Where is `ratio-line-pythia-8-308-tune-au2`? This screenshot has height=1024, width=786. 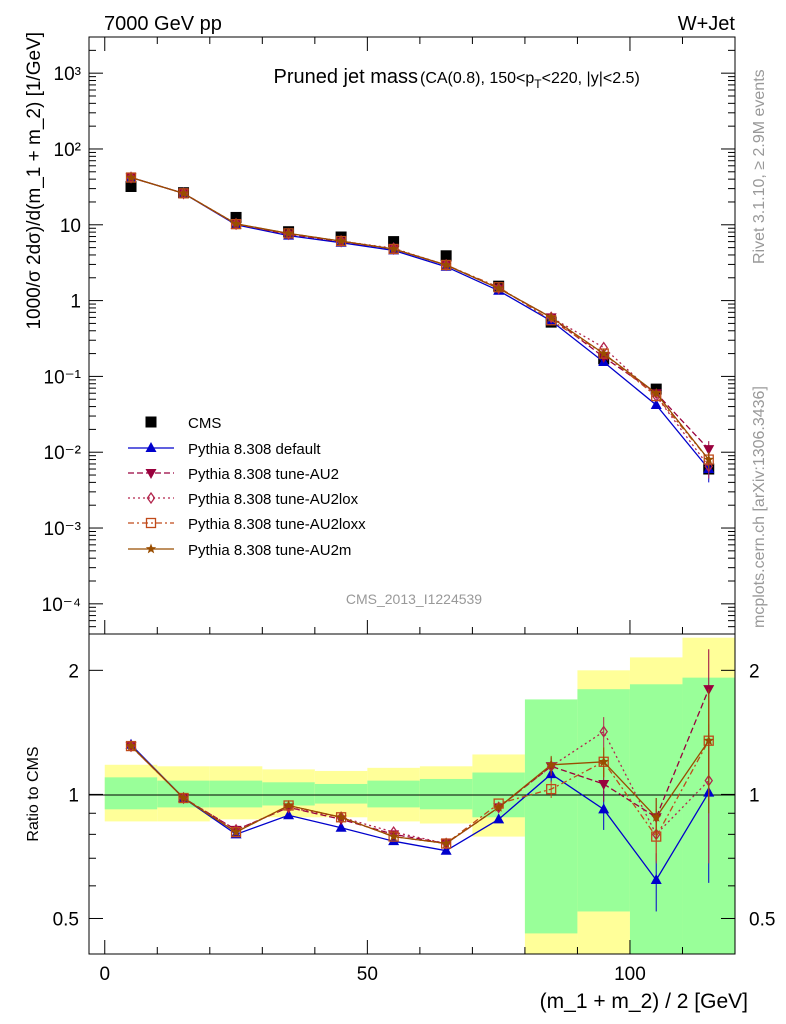 ratio-line-pythia-8-308-tune-au2 is located at coordinates (420, 766).